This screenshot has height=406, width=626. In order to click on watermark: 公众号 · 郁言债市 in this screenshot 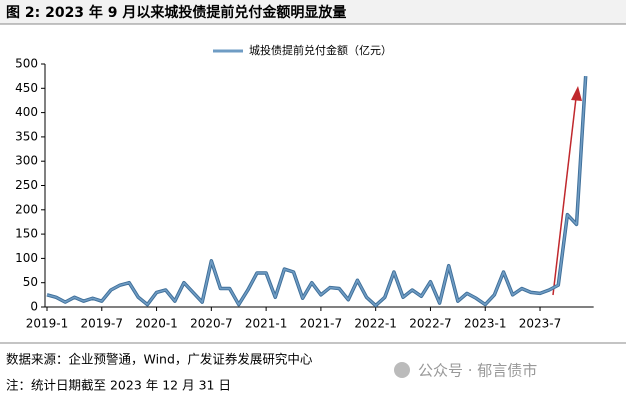, I will do `click(477, 371)`.